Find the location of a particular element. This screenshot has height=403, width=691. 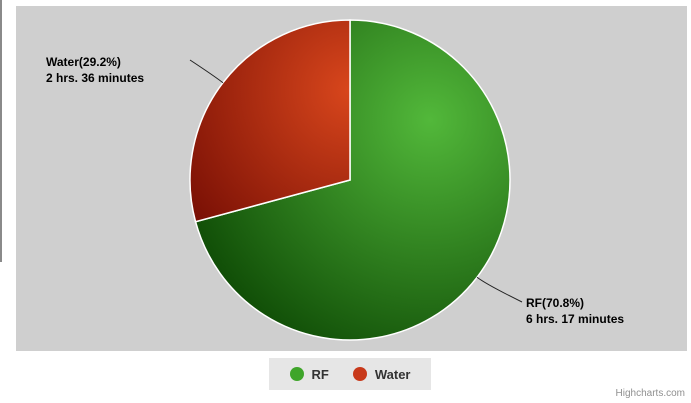

legend-marker-water is located at coordinates (359, 374).